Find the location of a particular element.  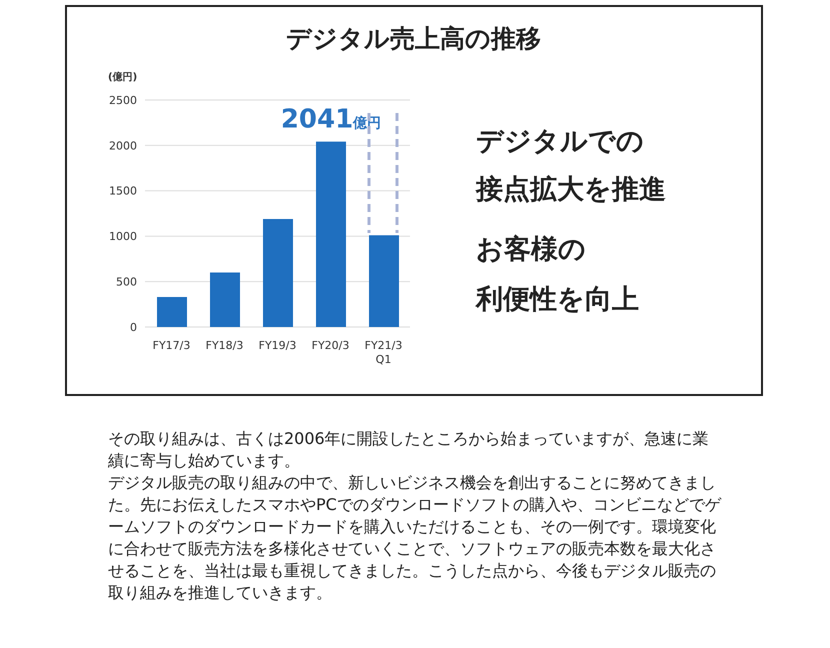

x-tick-label: FY21/3 Q1 is located at coordinates (383, 352).